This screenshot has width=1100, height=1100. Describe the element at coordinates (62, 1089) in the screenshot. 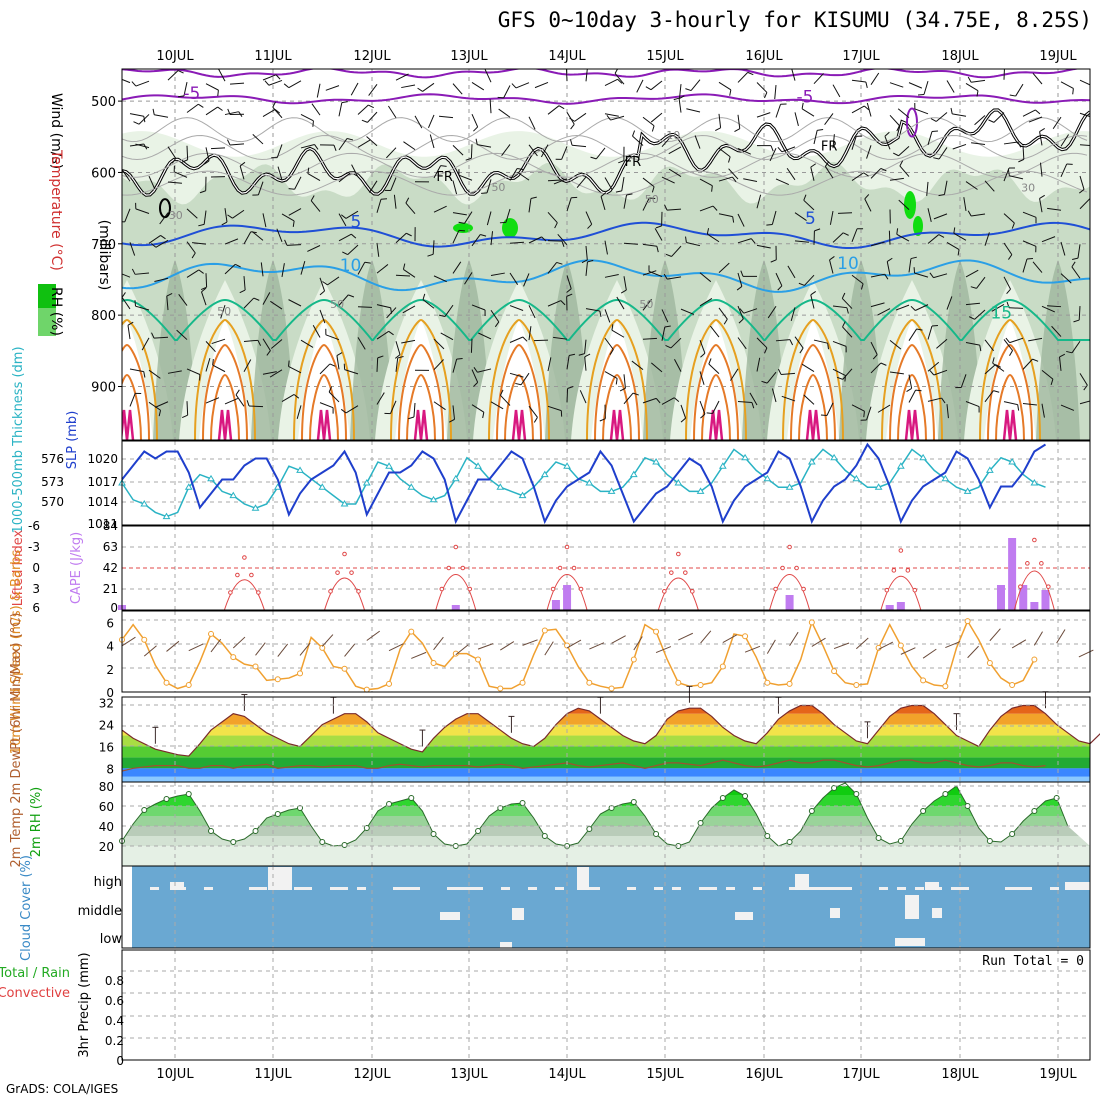

I see `grads-credit: GrADS: COLA/IGES` at that location.